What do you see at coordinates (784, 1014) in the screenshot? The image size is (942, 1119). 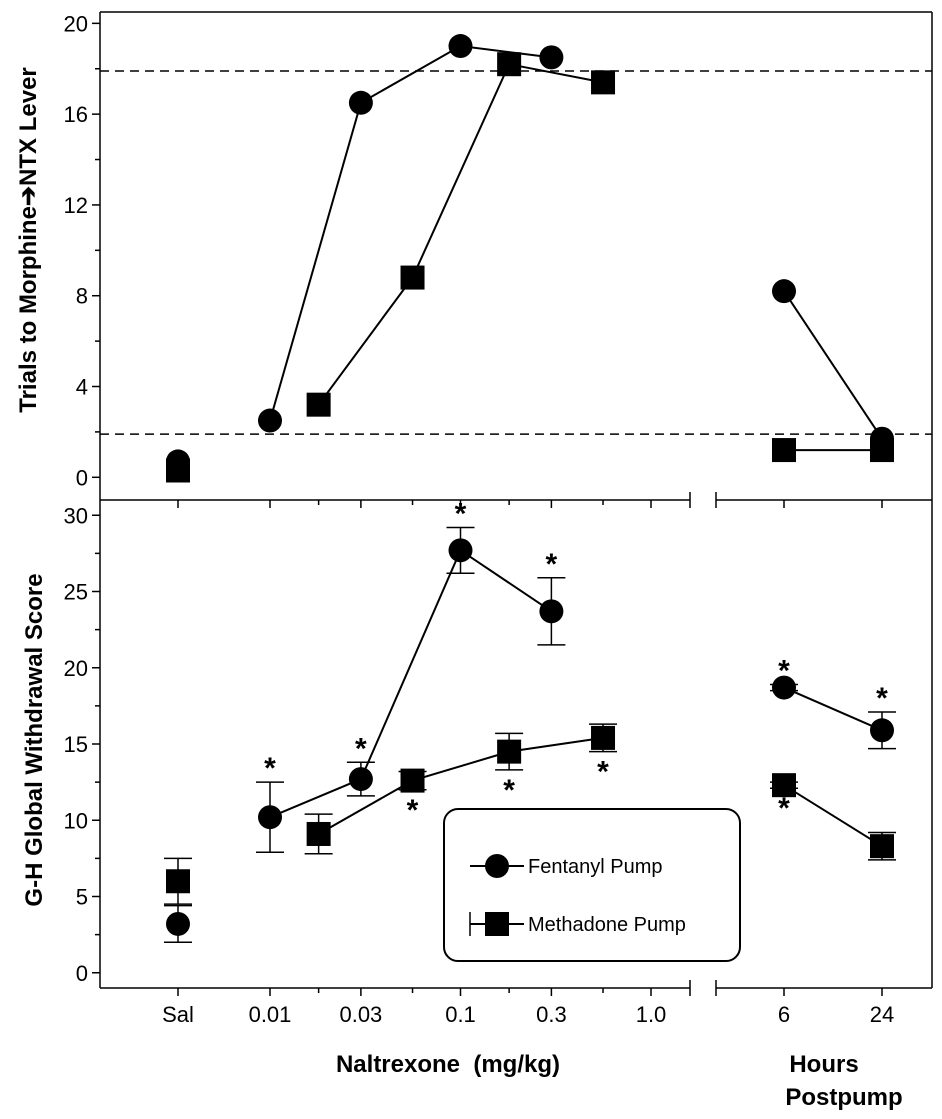 I see `x-tick-label-hours: 6` at bounding box center [784, 1014].